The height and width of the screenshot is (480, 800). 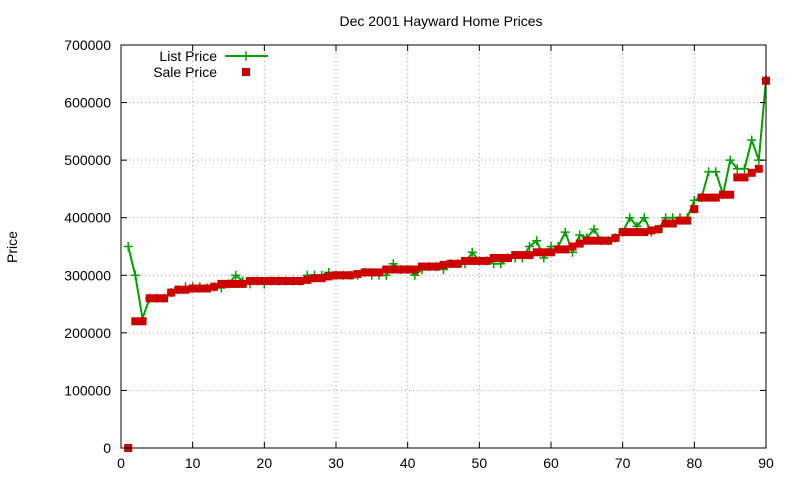 I want to click on chart-title: Dec 2001 Hayward Home Prices, so click(x=440, y=21).